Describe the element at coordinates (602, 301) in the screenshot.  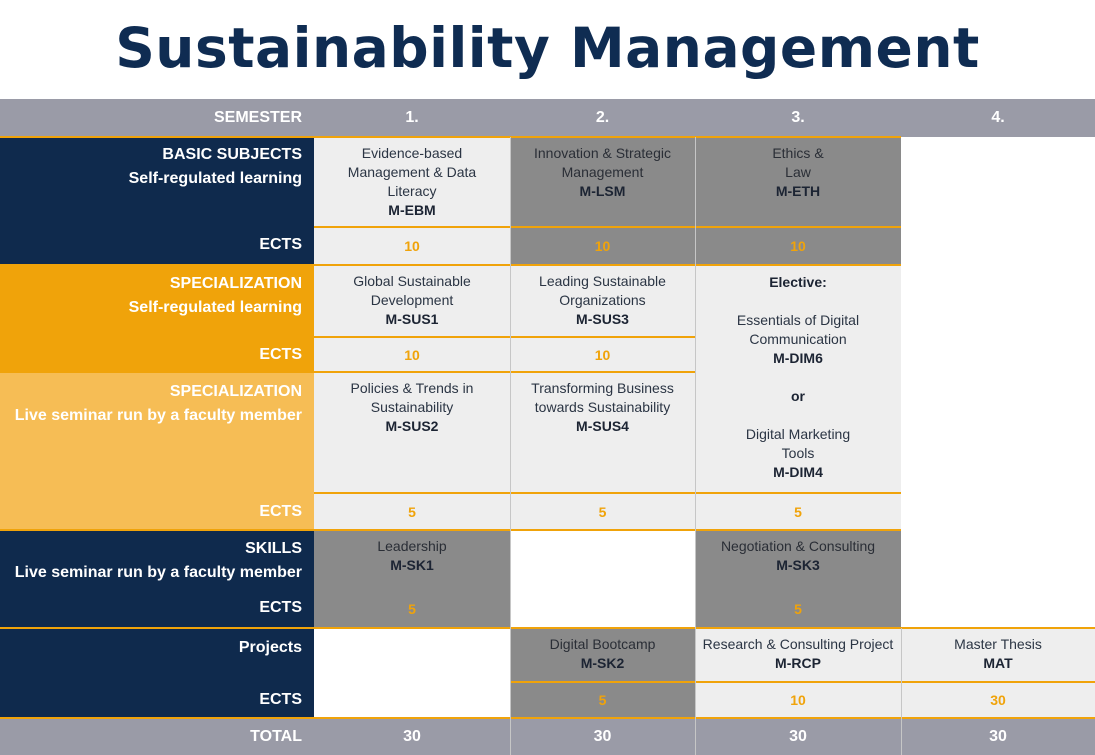
I see `module-m-sus3: Leading Sustainable Organizations M-SUS3` at that location.